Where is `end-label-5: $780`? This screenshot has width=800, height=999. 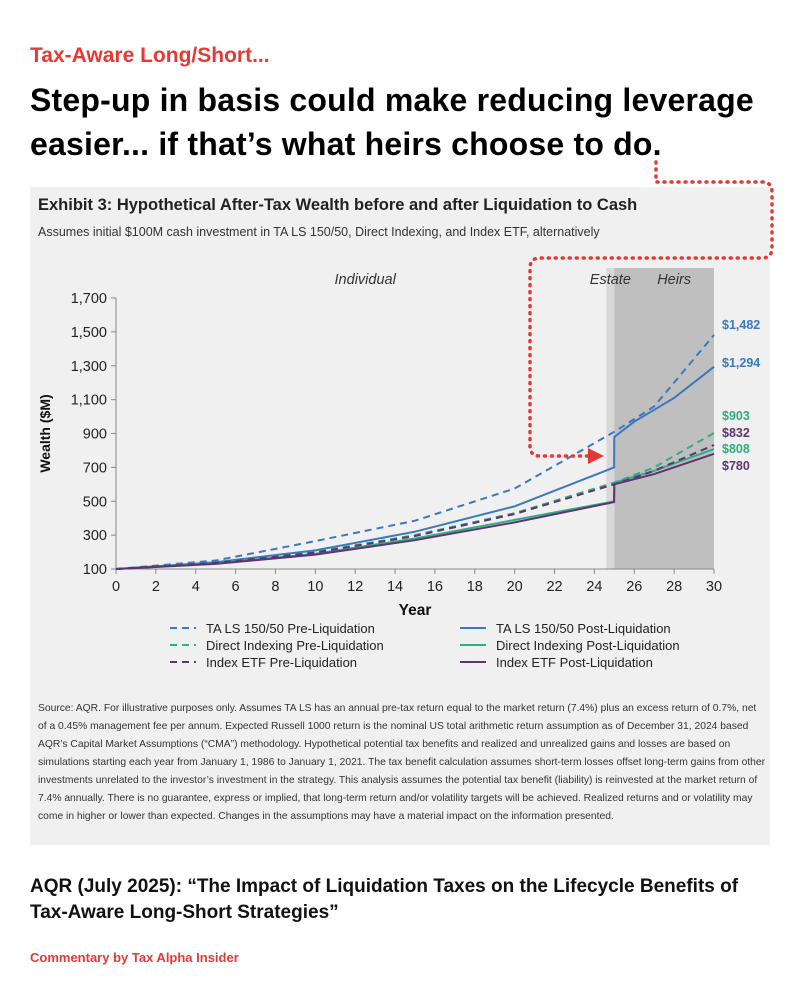
end-label-5: $780 is located at coordinates (736, 466).